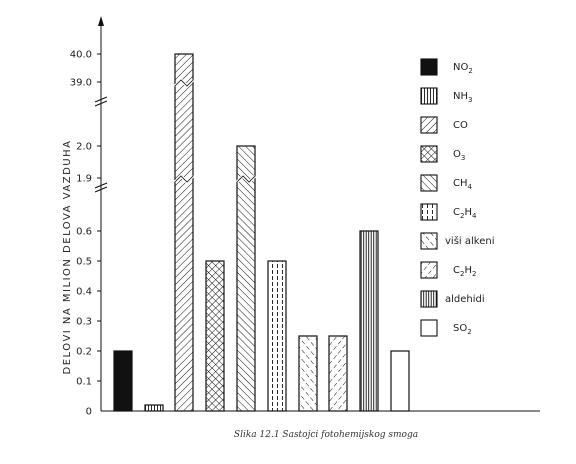 This screenshot has height=464, width=576. Describe the element at coordinates (369, 321) in the screenshot. I see `bar-aldehidi` at that location.